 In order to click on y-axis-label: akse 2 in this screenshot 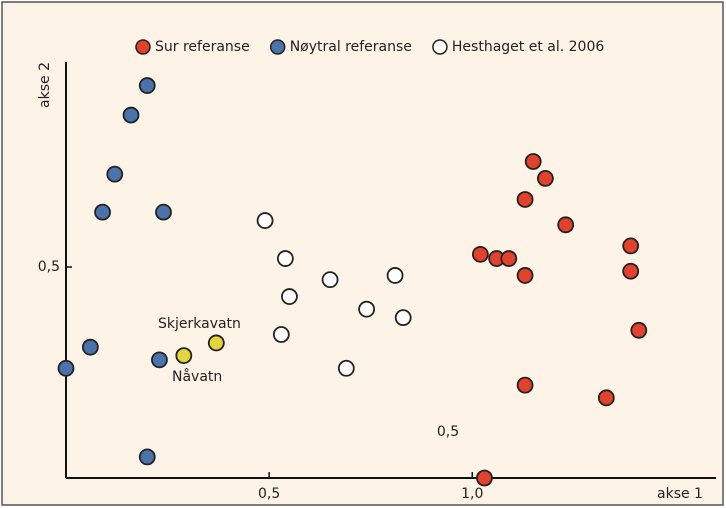, I will do `click(45, 85)`.